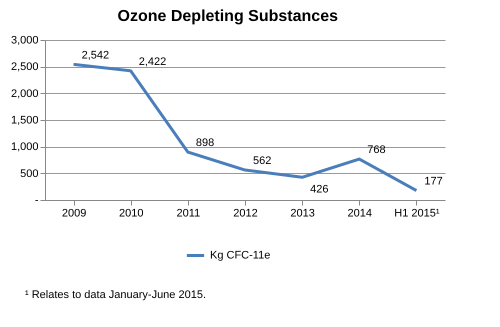 Image resolution: width=500 pixels, height=327 pixels. Describe the element at coordinates (360, 214) in the screenshot. I see `x-tick-label: 2014` at that location.